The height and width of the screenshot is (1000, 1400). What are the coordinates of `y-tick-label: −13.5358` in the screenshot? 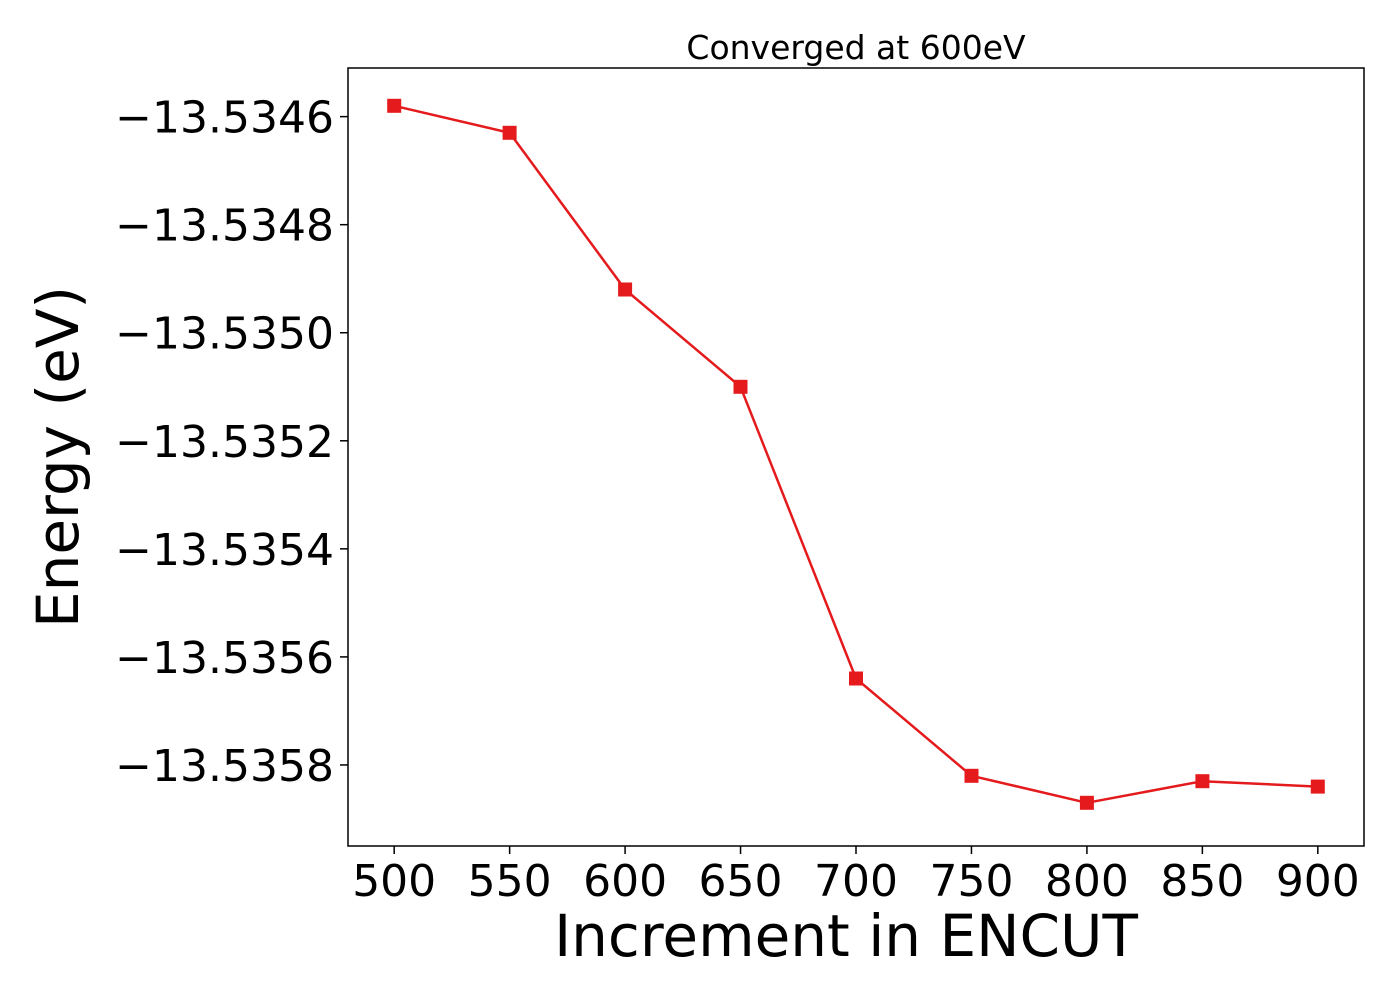 It's located at (224, 766).